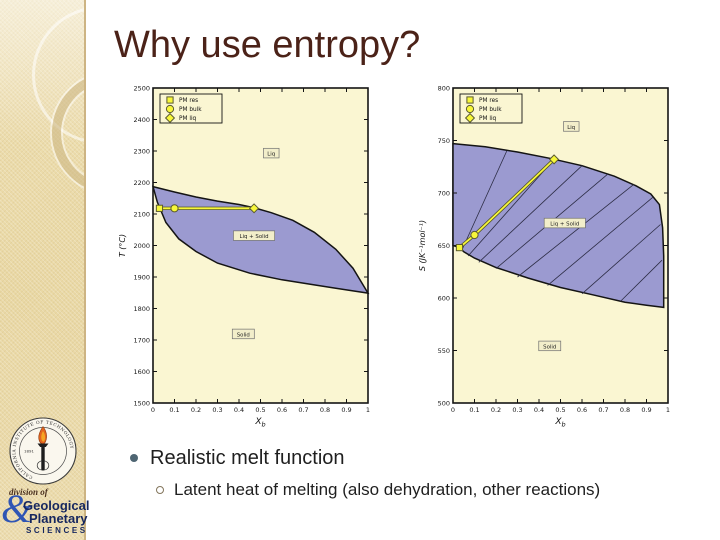 The width and height of the screenshot is (720, 540). I want to click on bullet-1-text: Realistic melt function, so click(247, 458).